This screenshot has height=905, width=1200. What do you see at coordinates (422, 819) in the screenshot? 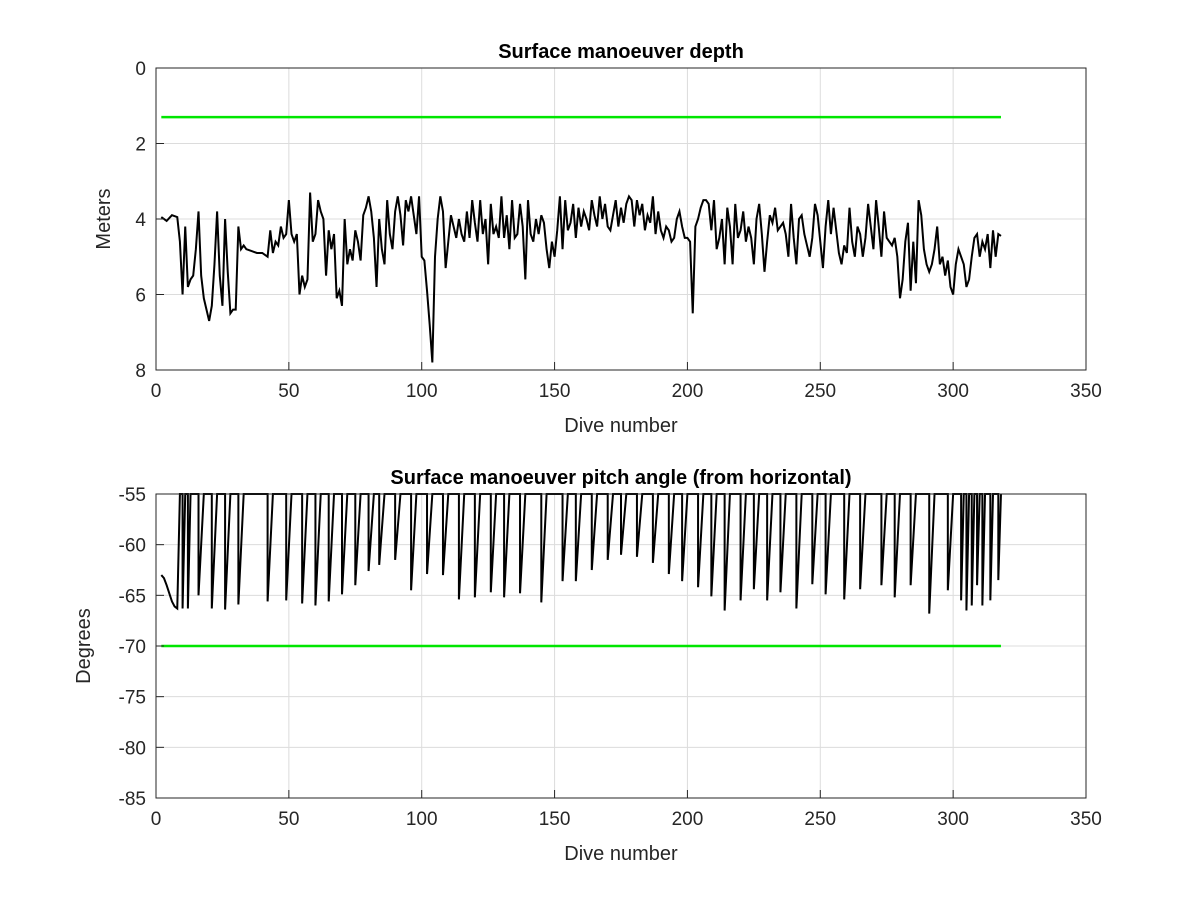
I see `pitch-x-tick-label: 100` at bounding box center [422, 819].